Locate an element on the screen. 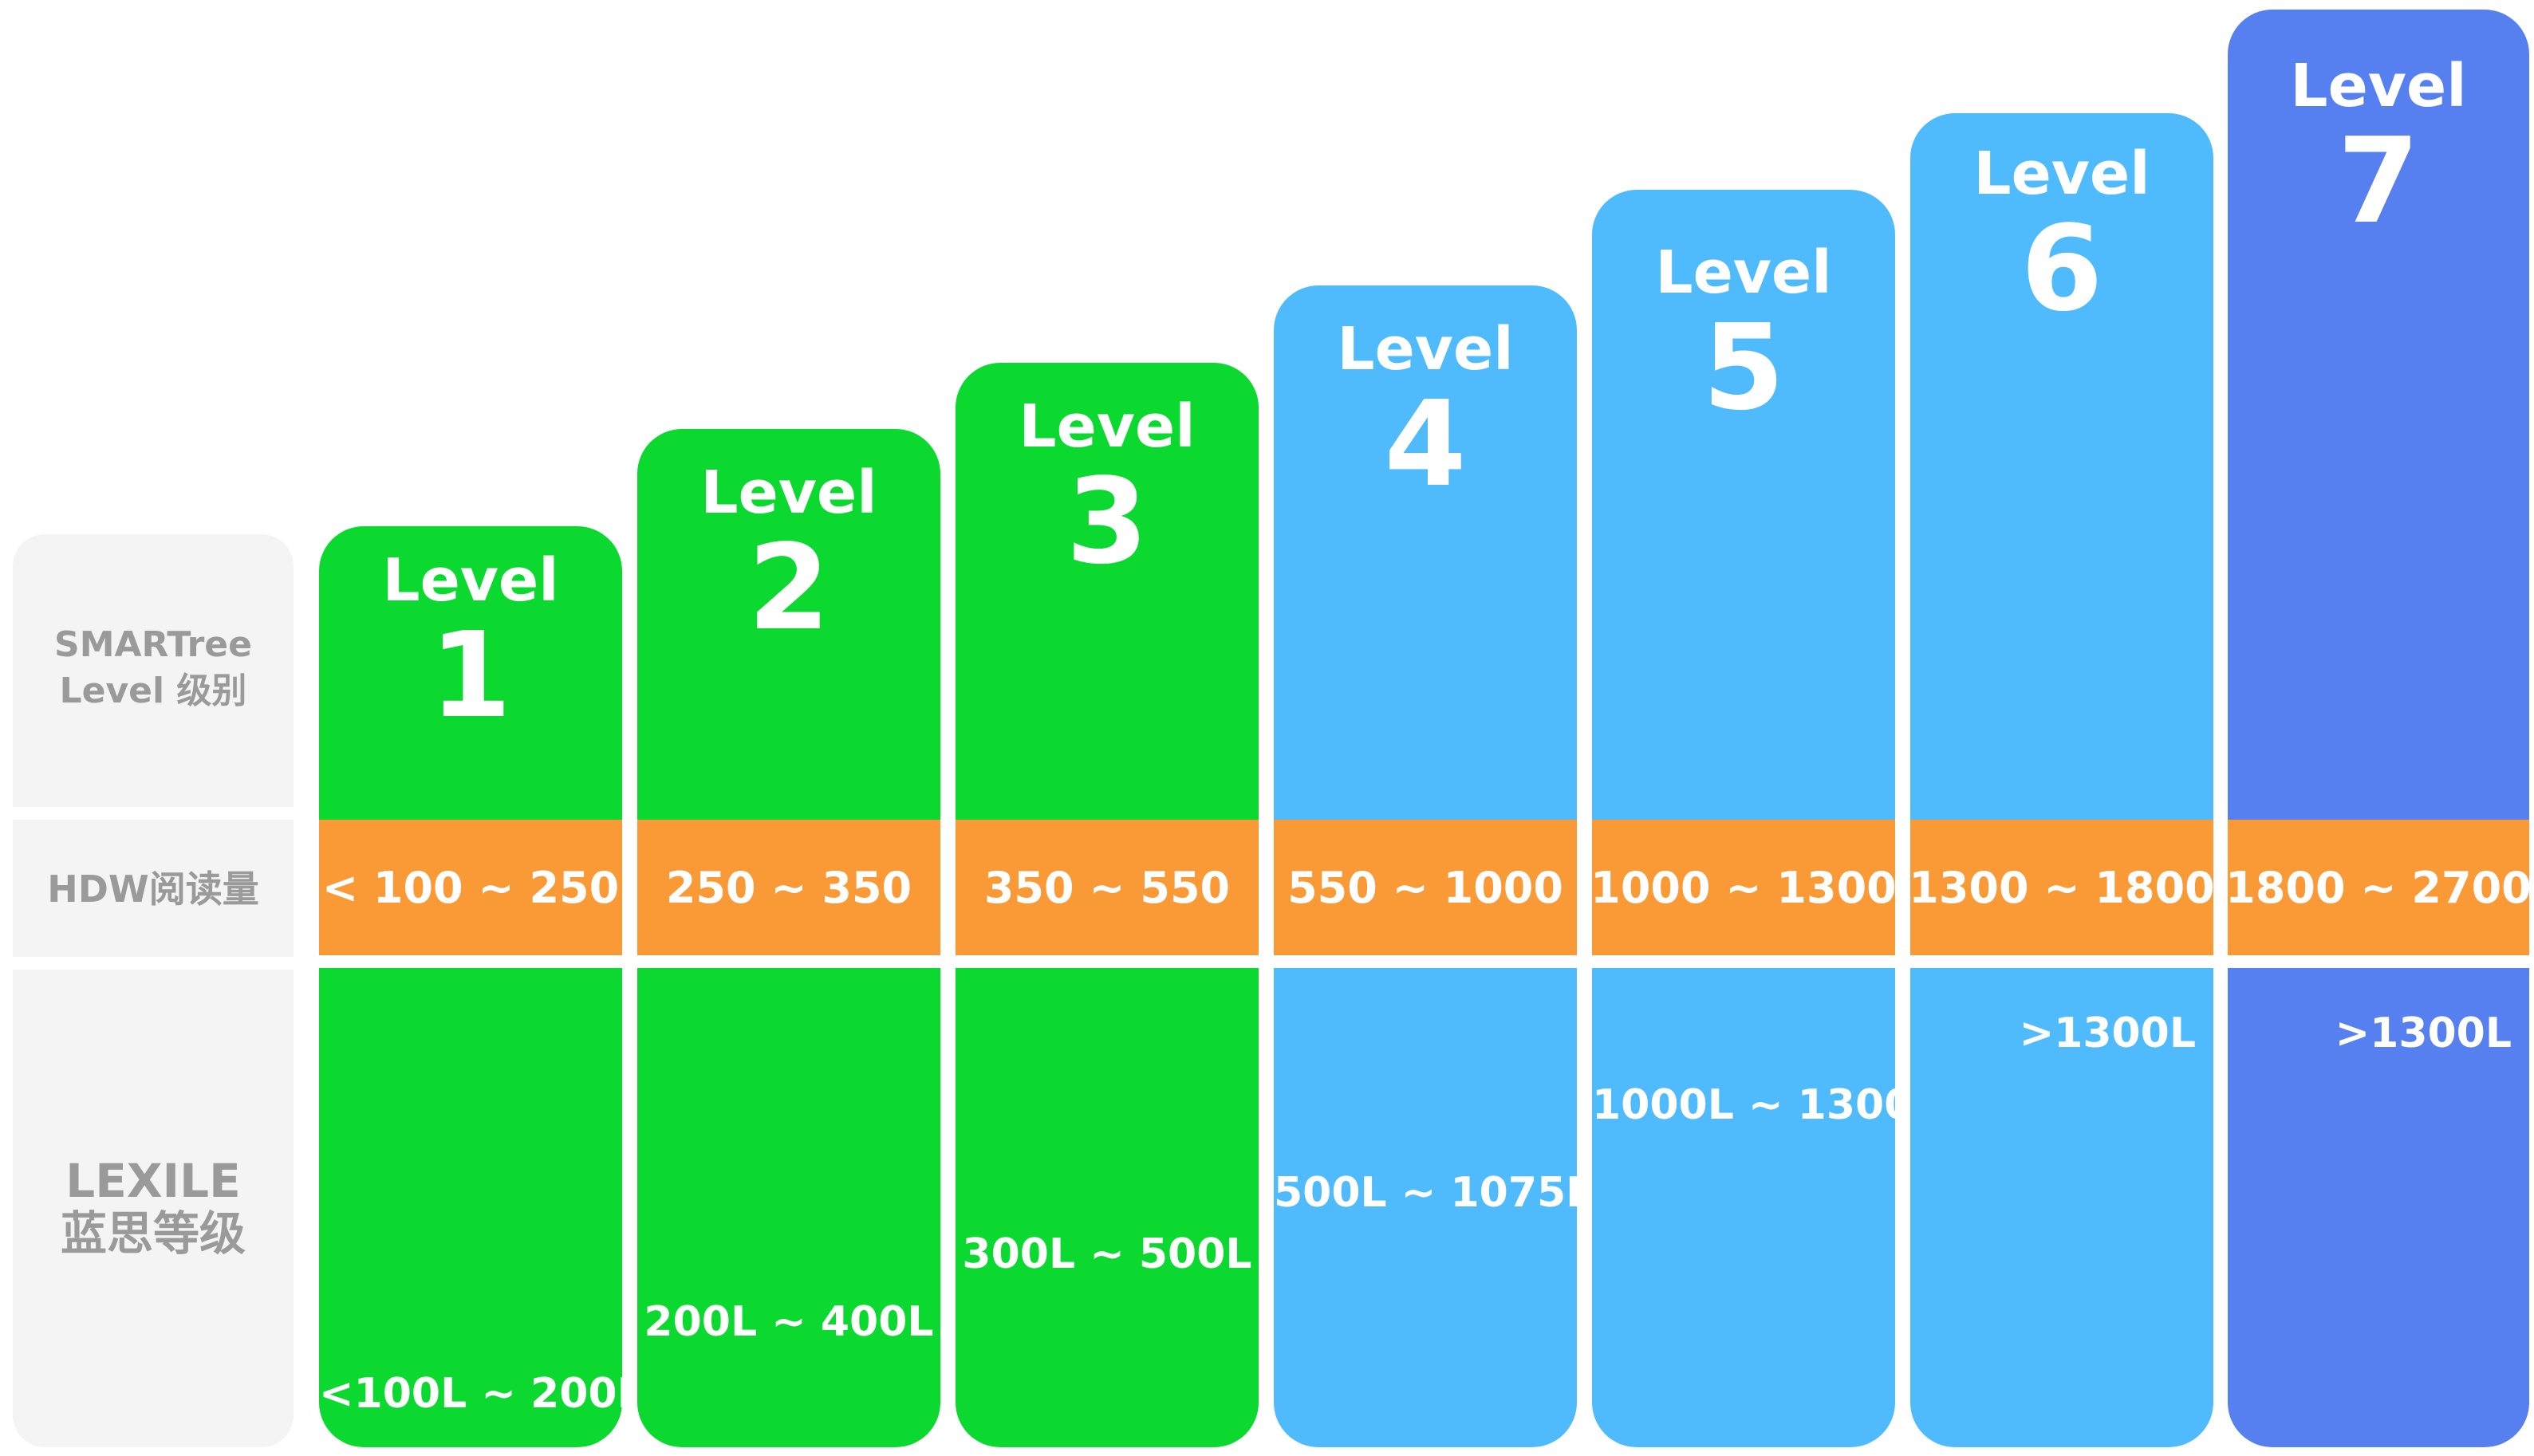 The image size is (2534, 1456). hdw-range-band: < 100 ~ 250 is located at coordinates (471, 887).